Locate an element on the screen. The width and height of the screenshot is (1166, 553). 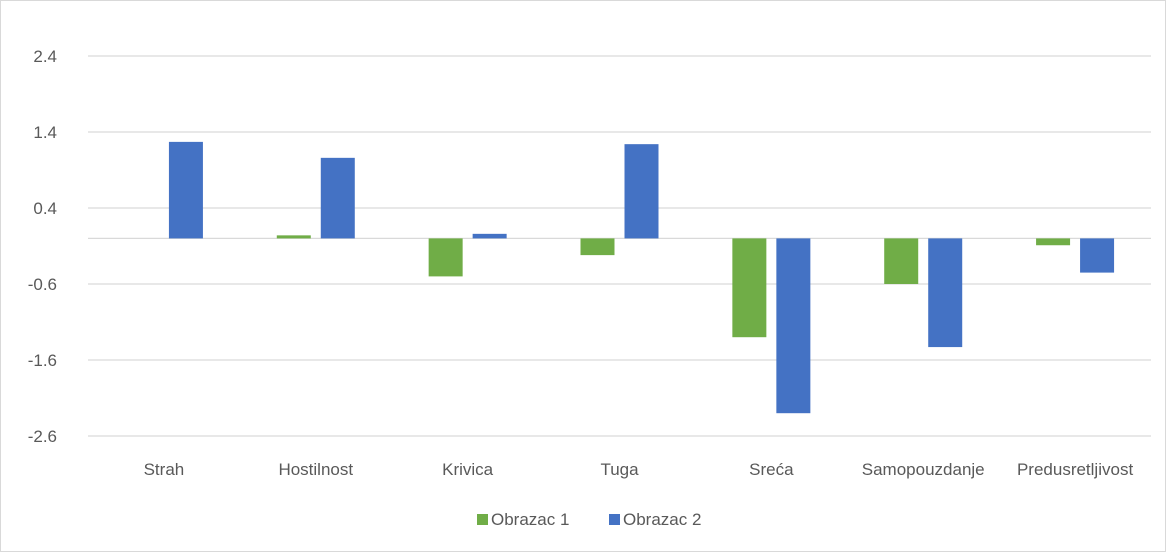
y-tick-label: -0.6 is located at coordinates (42, 284).